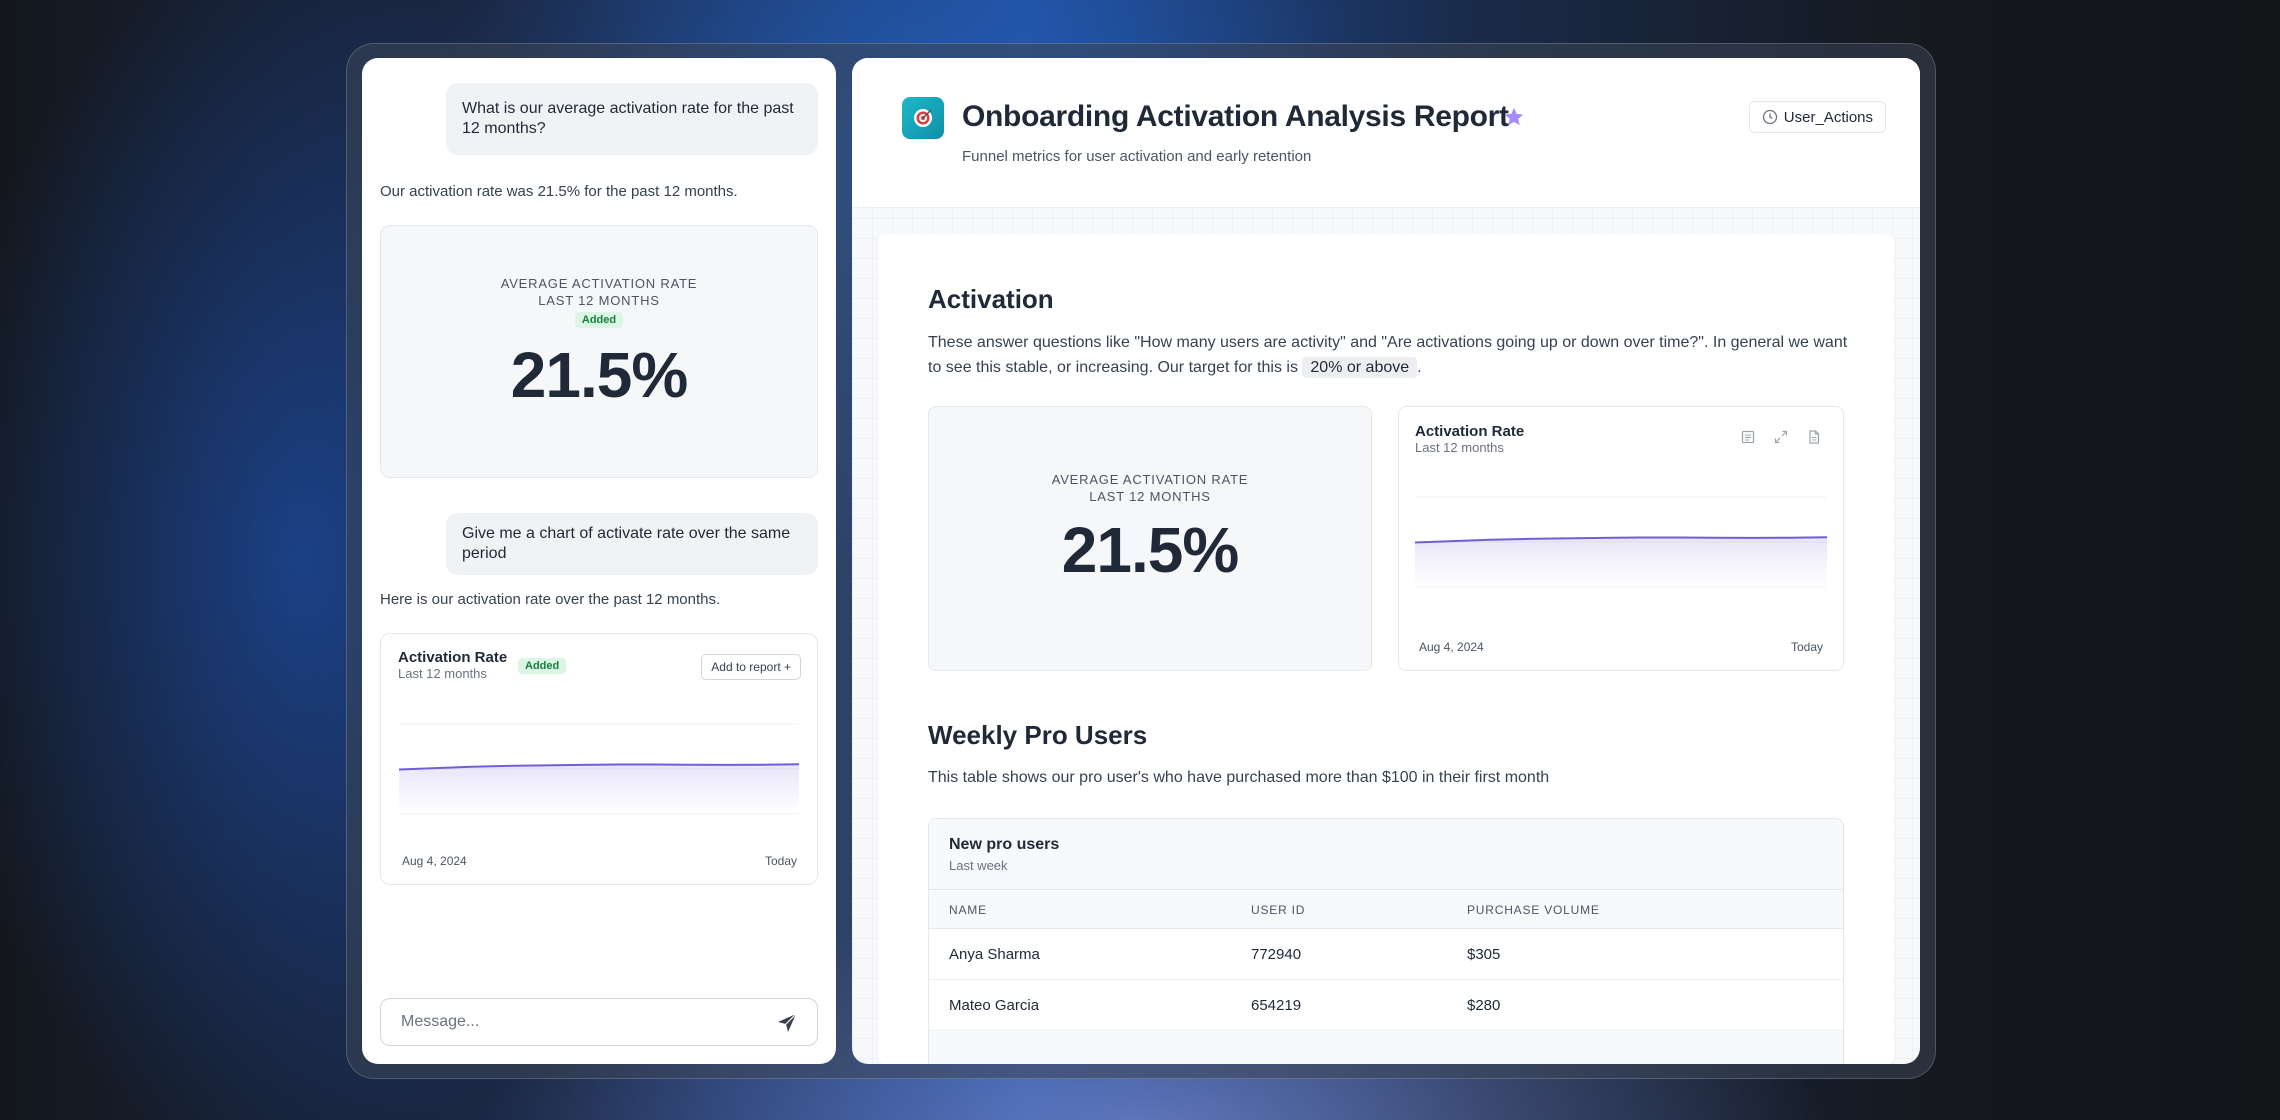 The width and height of the screenshot is (2280, 1120). I want to click on cell-name: Mateo Garcia, so click(994, 1005).